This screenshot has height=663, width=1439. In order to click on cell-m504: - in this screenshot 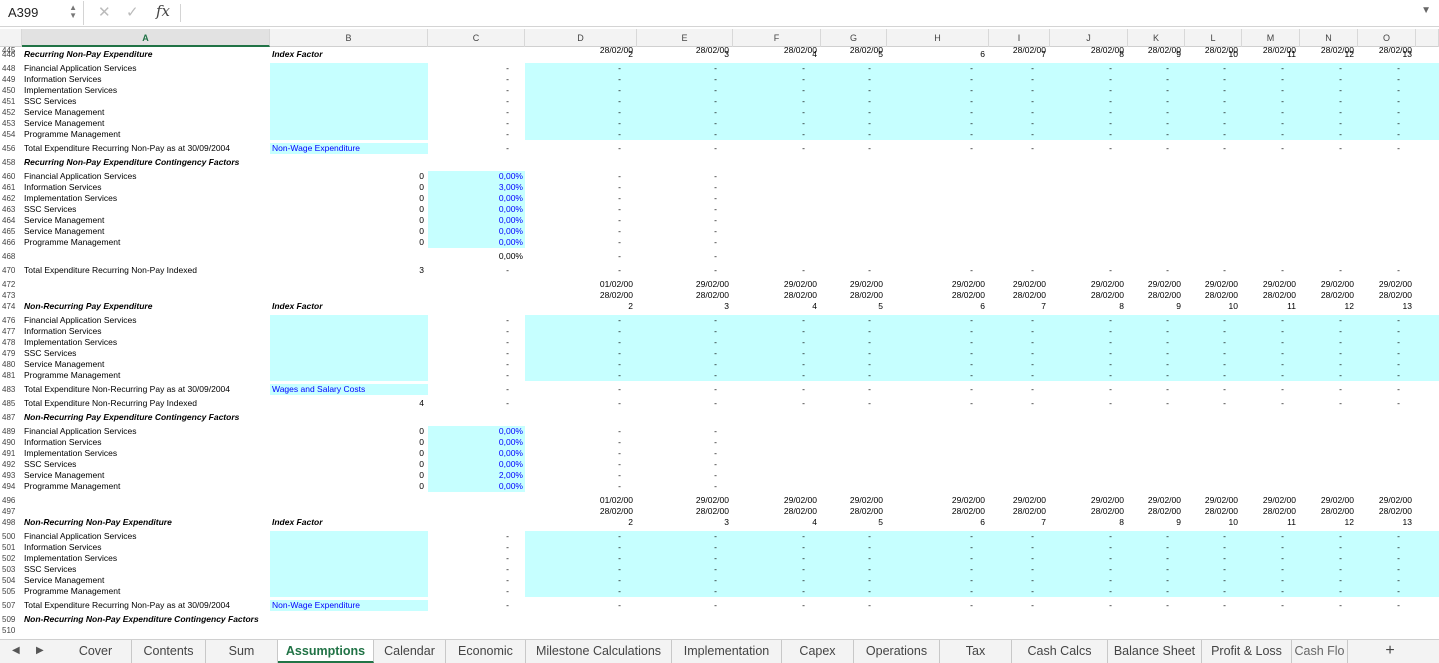, I will do `click(1282, 580)`.